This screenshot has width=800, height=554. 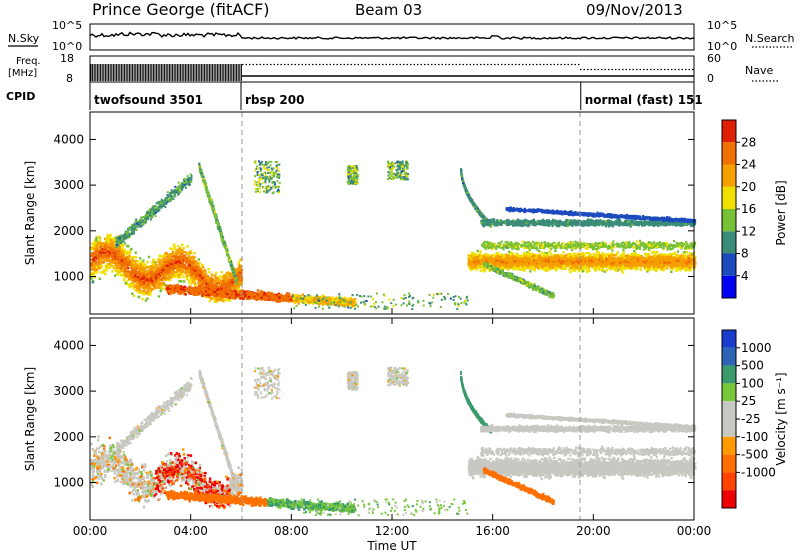 What do you see at coordinates (67, 46) in the screenshot?
I see `nsky-tick-bottom: 10^0` at bounding box center [67, 46].